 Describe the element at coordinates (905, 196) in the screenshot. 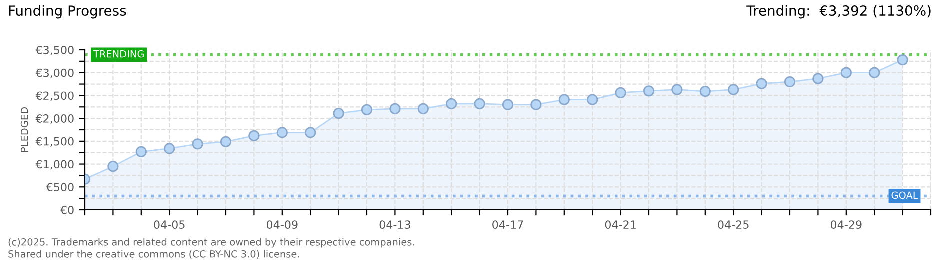

I see `ref-line-label: GOAL` at that location.